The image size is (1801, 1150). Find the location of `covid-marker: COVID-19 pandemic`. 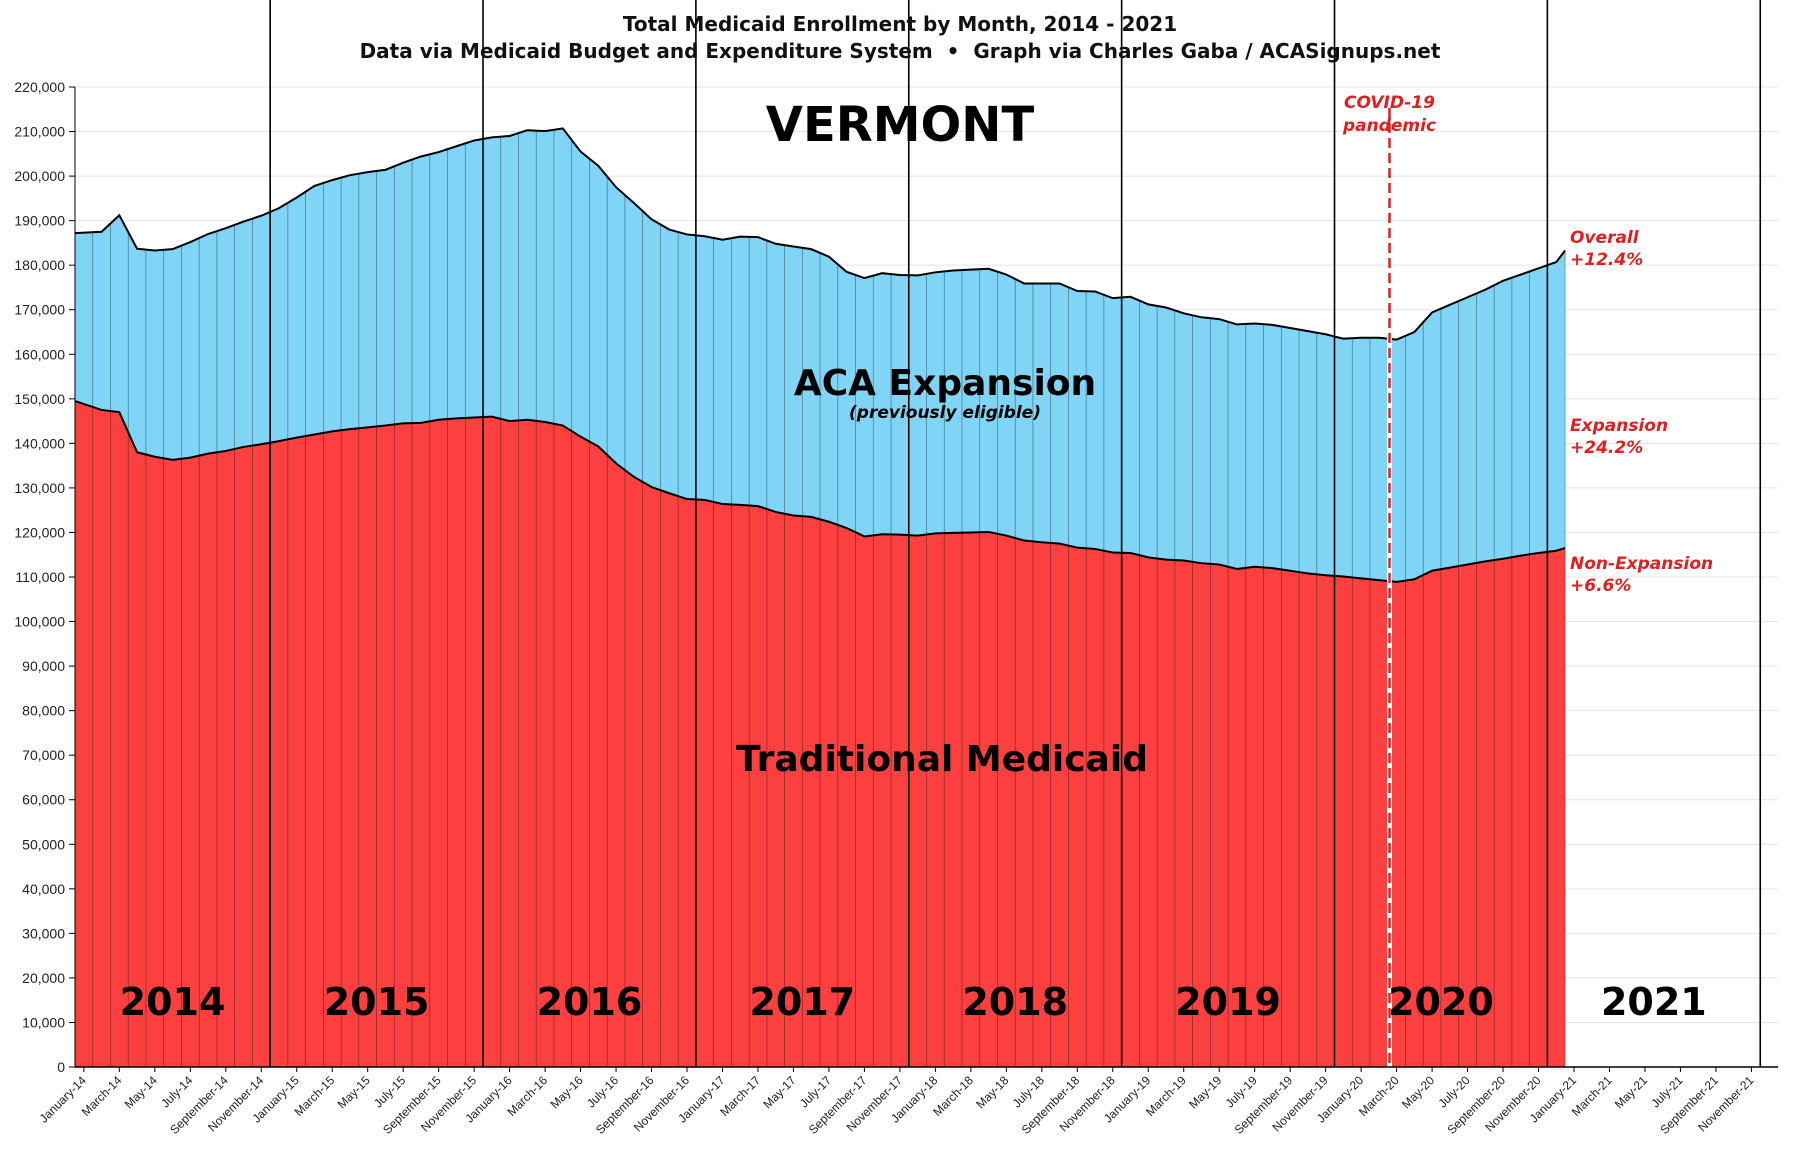

covid-marker: COVID-19 pandemic is located at coordinates (1389, 580).